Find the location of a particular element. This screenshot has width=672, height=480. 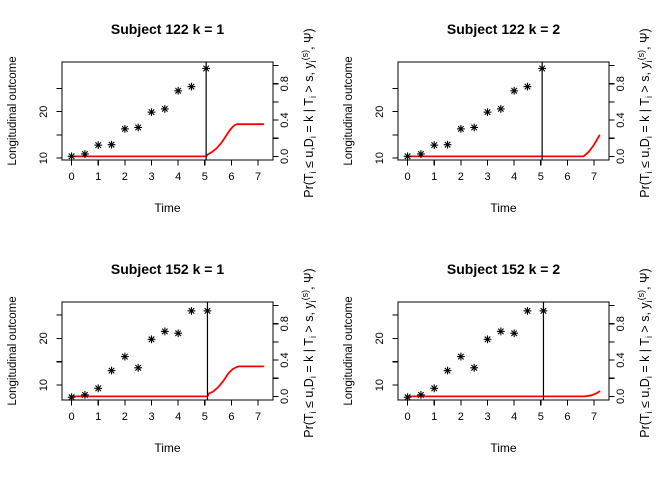

panel-title: Subject 122 k = 1 is located at coordinates (167, 29).